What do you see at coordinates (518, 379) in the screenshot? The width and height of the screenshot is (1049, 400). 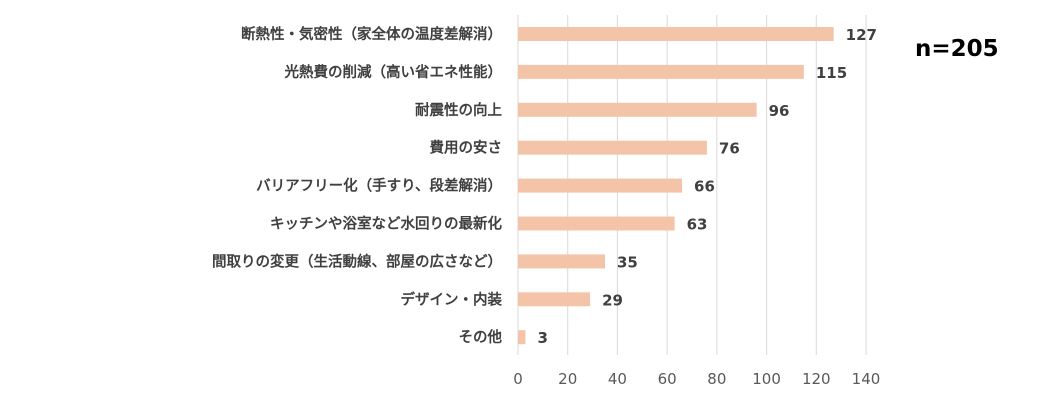 I see `x-tick-label: 0` at bounding box center [518, 379].